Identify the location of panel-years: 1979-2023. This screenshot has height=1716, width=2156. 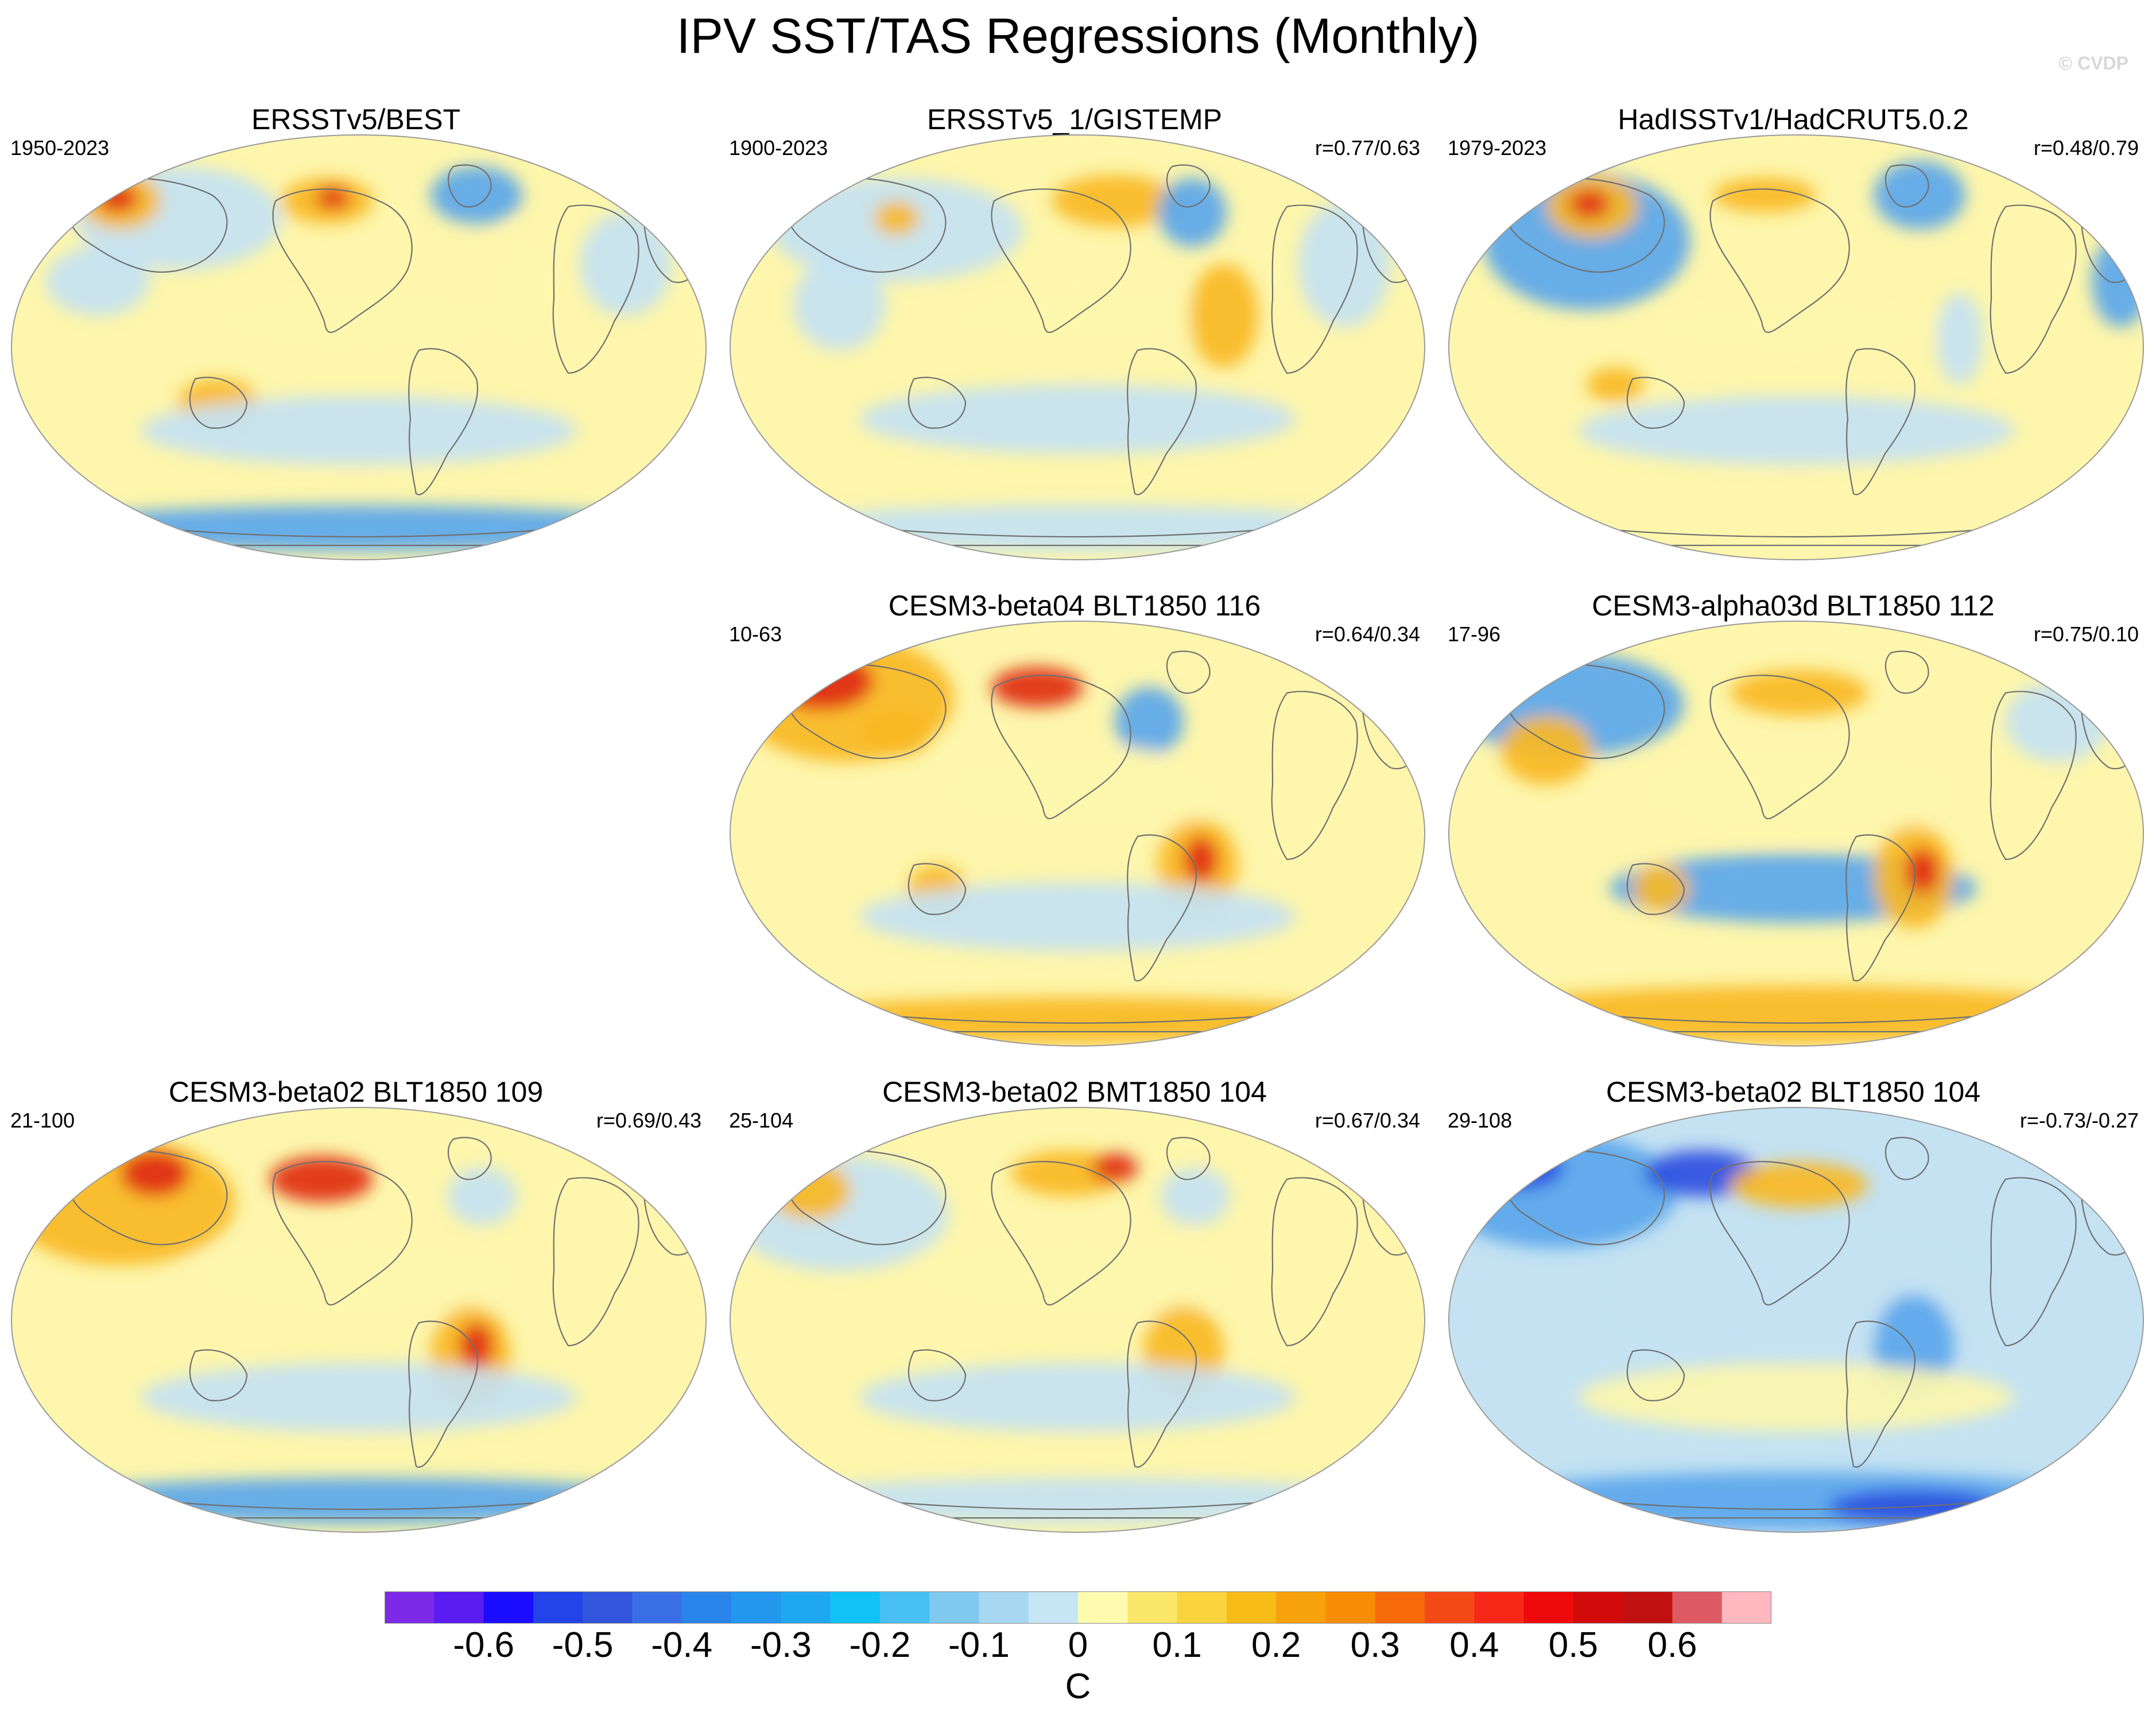
(1497, 148).